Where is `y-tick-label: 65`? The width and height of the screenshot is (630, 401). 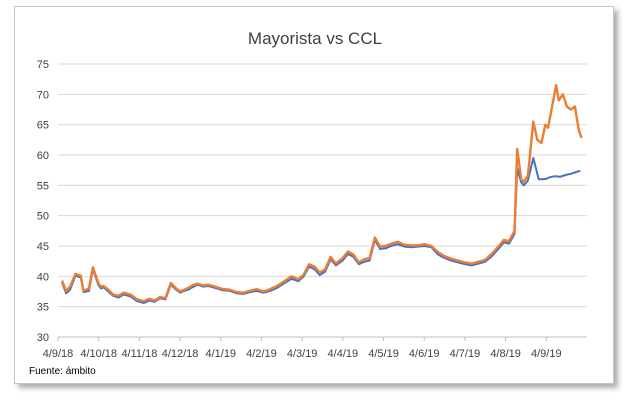 y-tick-label: 65 is located at coordinates (43, 126).